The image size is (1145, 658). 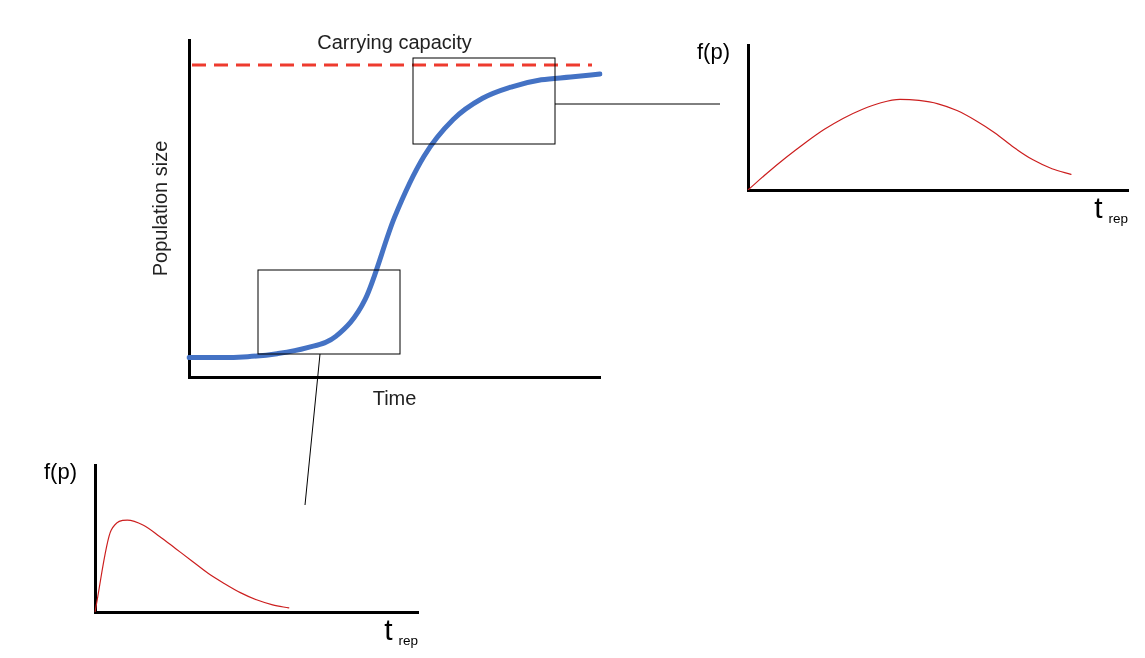 What do you see at coordinates (159, 208) in the screenshot?
I see `y-axis-title: Population size` at bounding box center [159, 208].